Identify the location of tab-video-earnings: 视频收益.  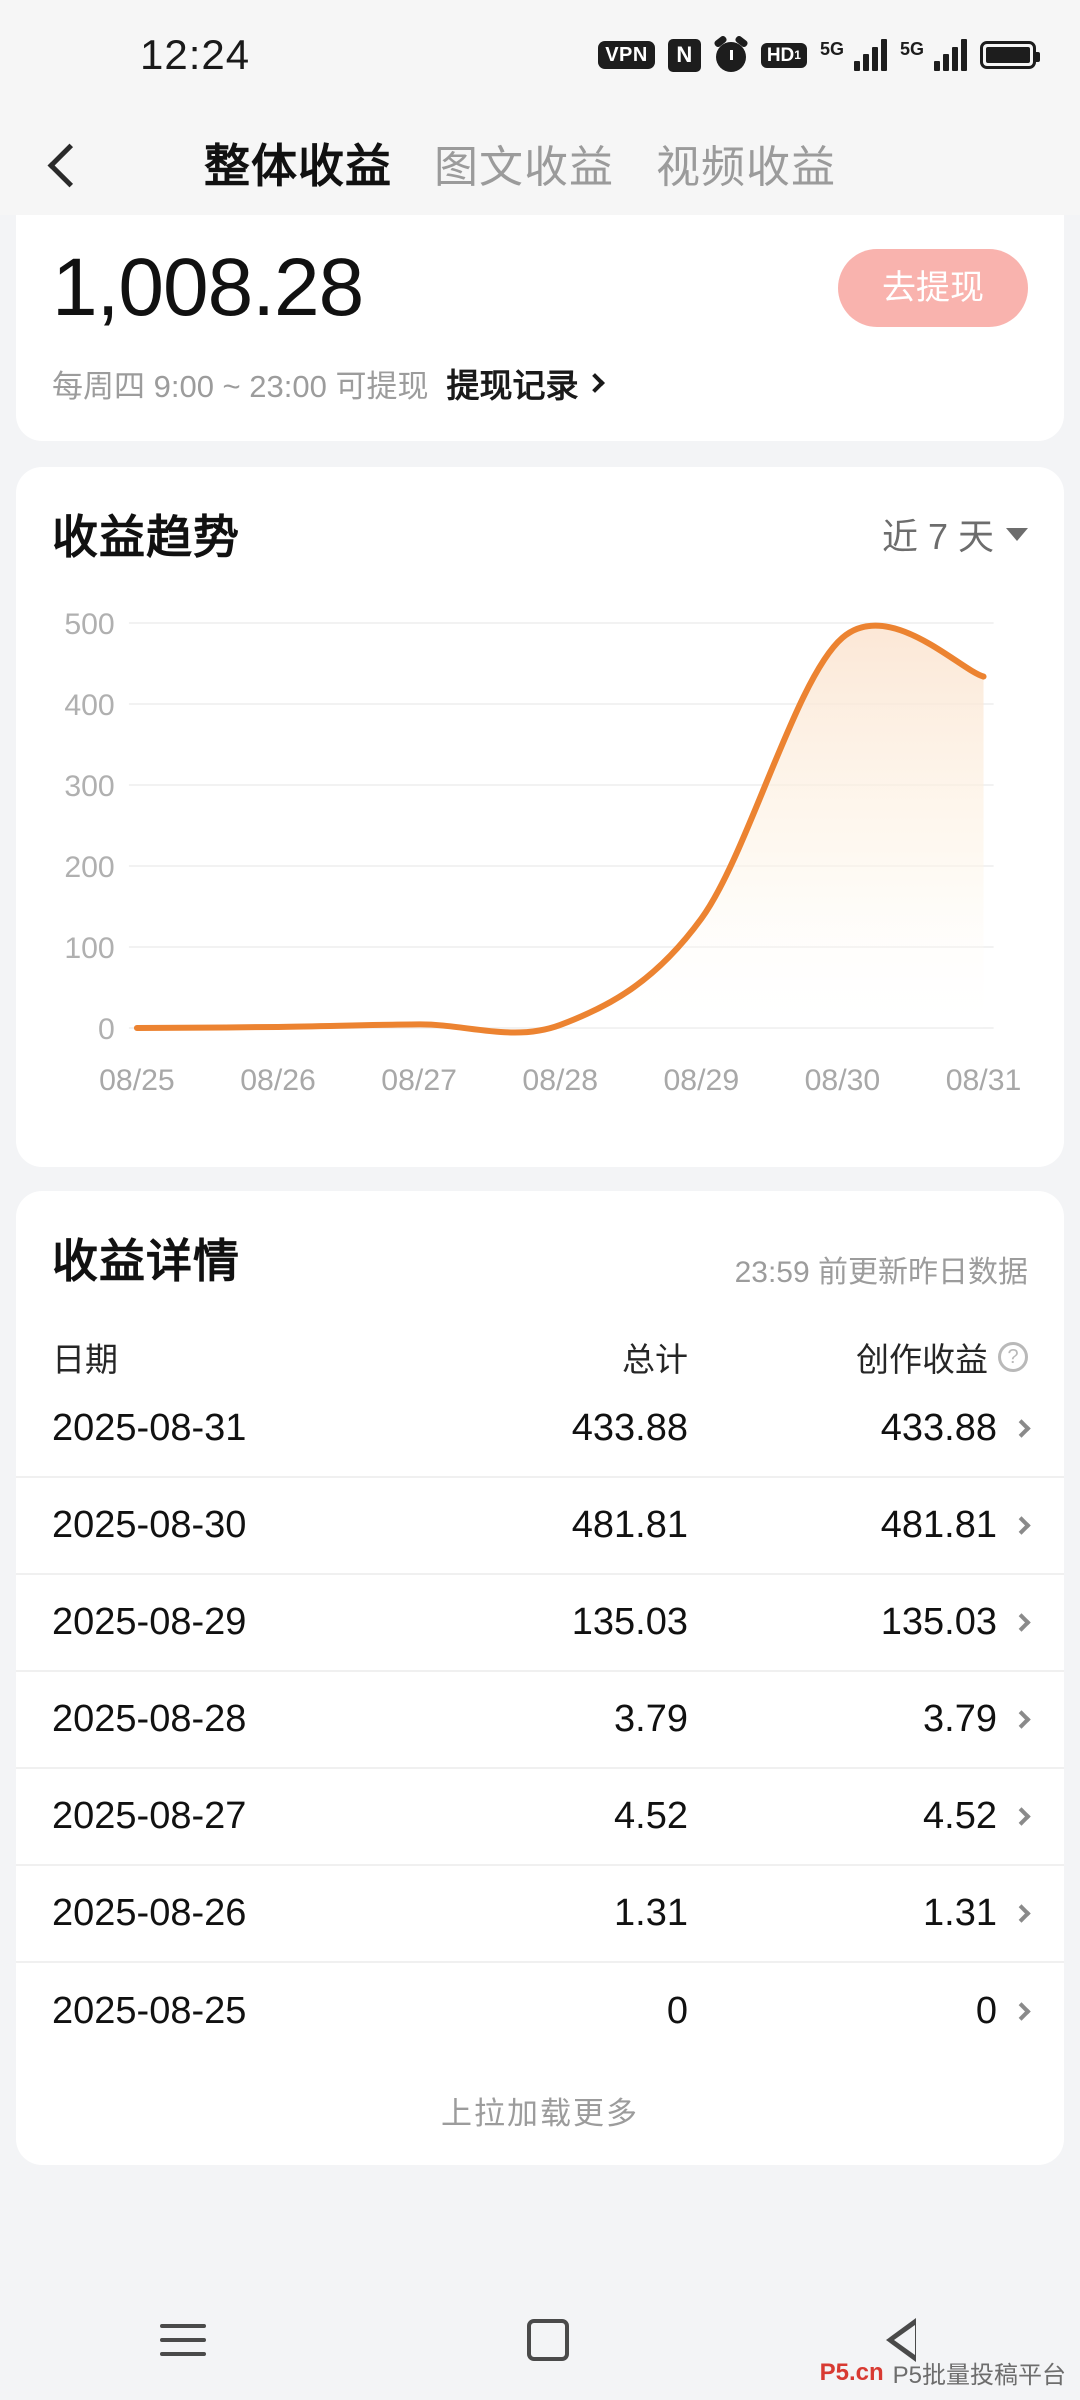
(746, 167).